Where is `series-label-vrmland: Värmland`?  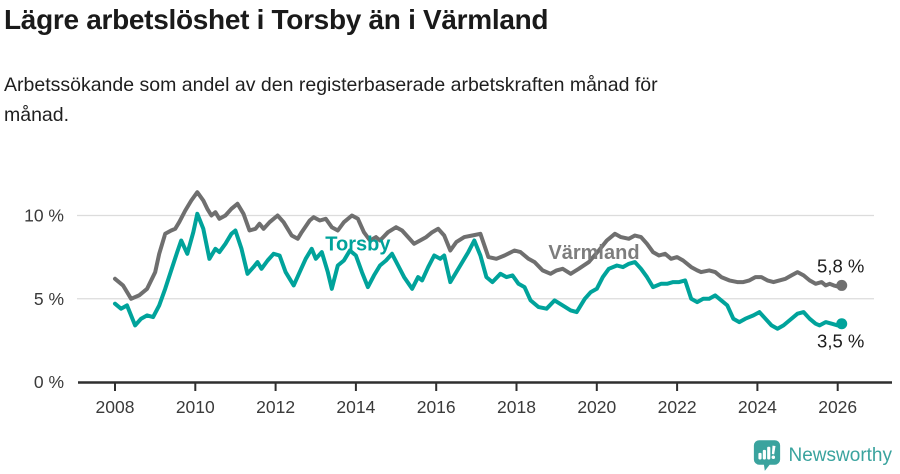
series-label-vrmland: Värmland is located at coordinates (593, 253).